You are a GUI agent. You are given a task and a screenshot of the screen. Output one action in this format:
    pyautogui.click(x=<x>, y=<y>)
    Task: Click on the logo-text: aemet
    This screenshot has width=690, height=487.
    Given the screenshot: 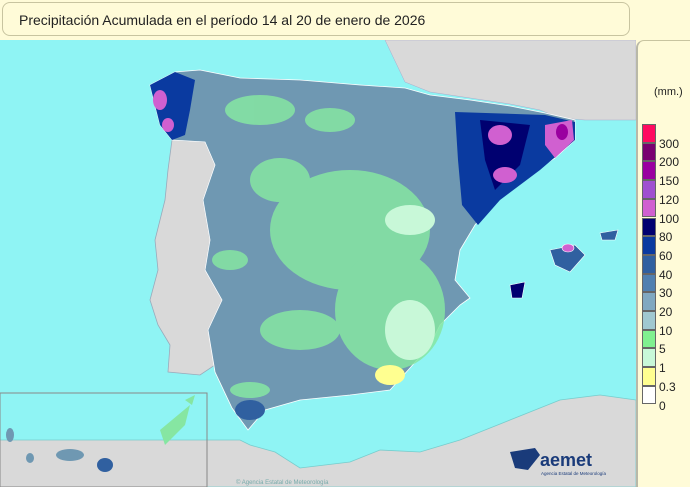 What is the action you would take?
    pyautogui.click(x=566, y=460)
    